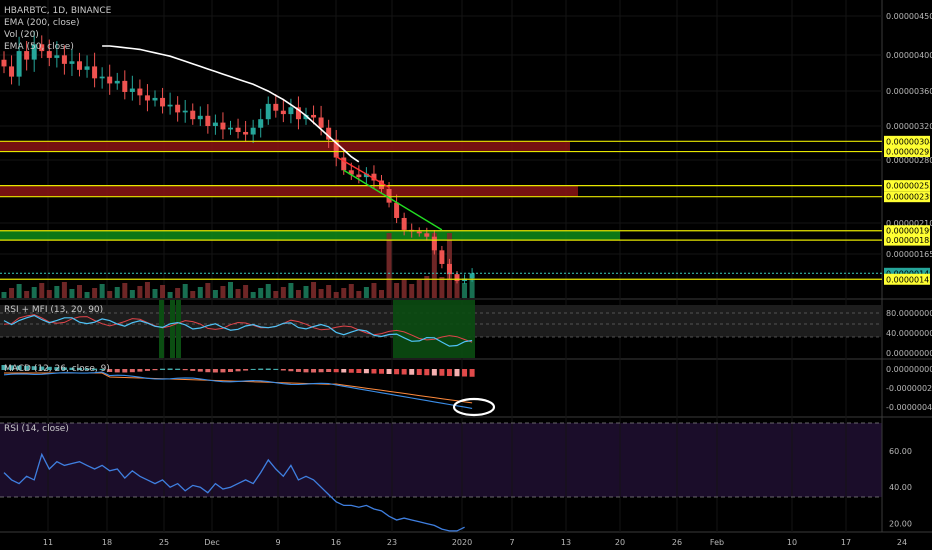 The height and width of the screenshot is (550, 932). What do you see at coordinates (277, 542) in the screenshot?
I see `x-tick-label: 9` at bounding box center [277, 542].